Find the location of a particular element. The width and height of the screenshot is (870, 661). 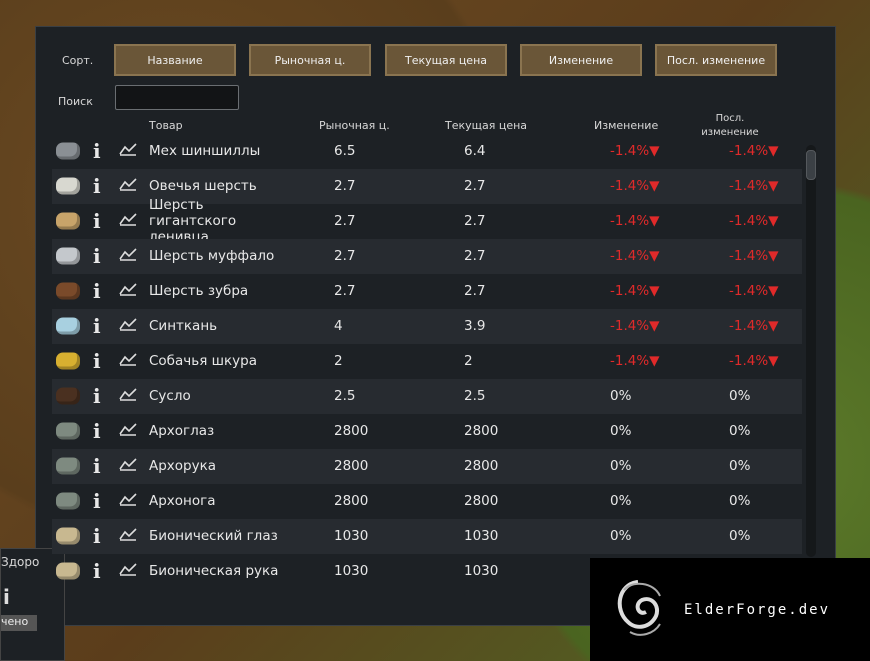

price-cell: 2.5 is located at coordinates (345, 396).